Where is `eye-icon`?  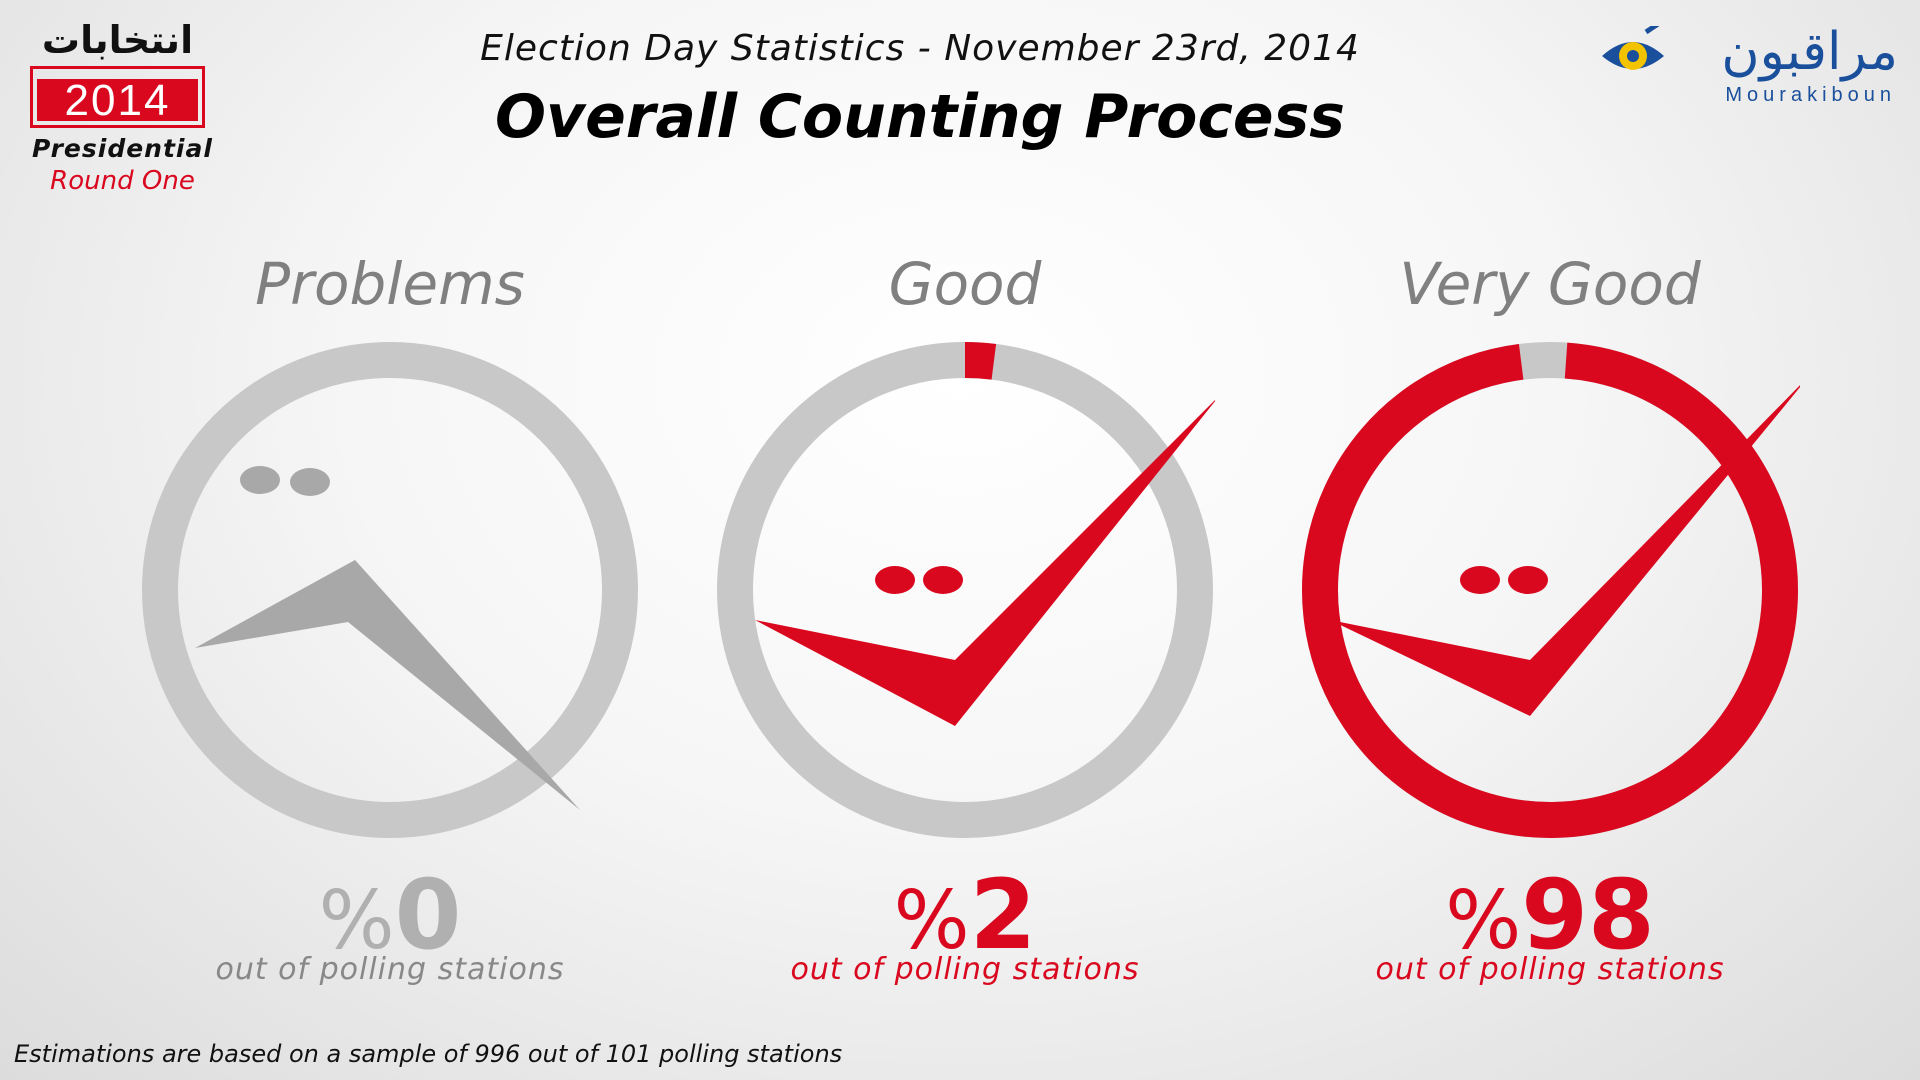
eye-icon is located at coordinates (1633, 48).